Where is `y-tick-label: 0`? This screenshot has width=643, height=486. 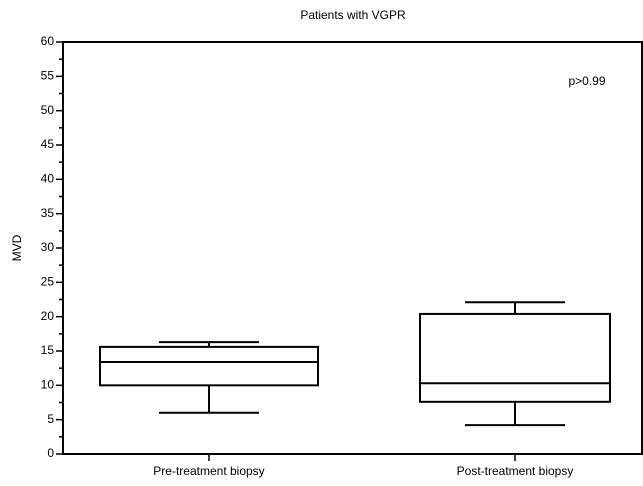
y-tick-label: 0 is located at coordinates (50, 453).